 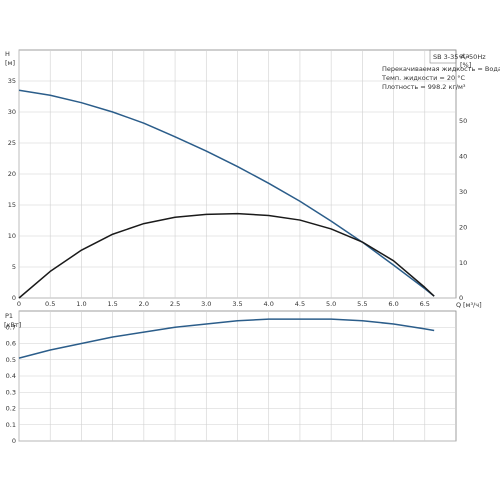 What do you see at coordinates (12, 81) in the screenshot?
I see `y-tick-label: 35` at bounding box center [12, 81].